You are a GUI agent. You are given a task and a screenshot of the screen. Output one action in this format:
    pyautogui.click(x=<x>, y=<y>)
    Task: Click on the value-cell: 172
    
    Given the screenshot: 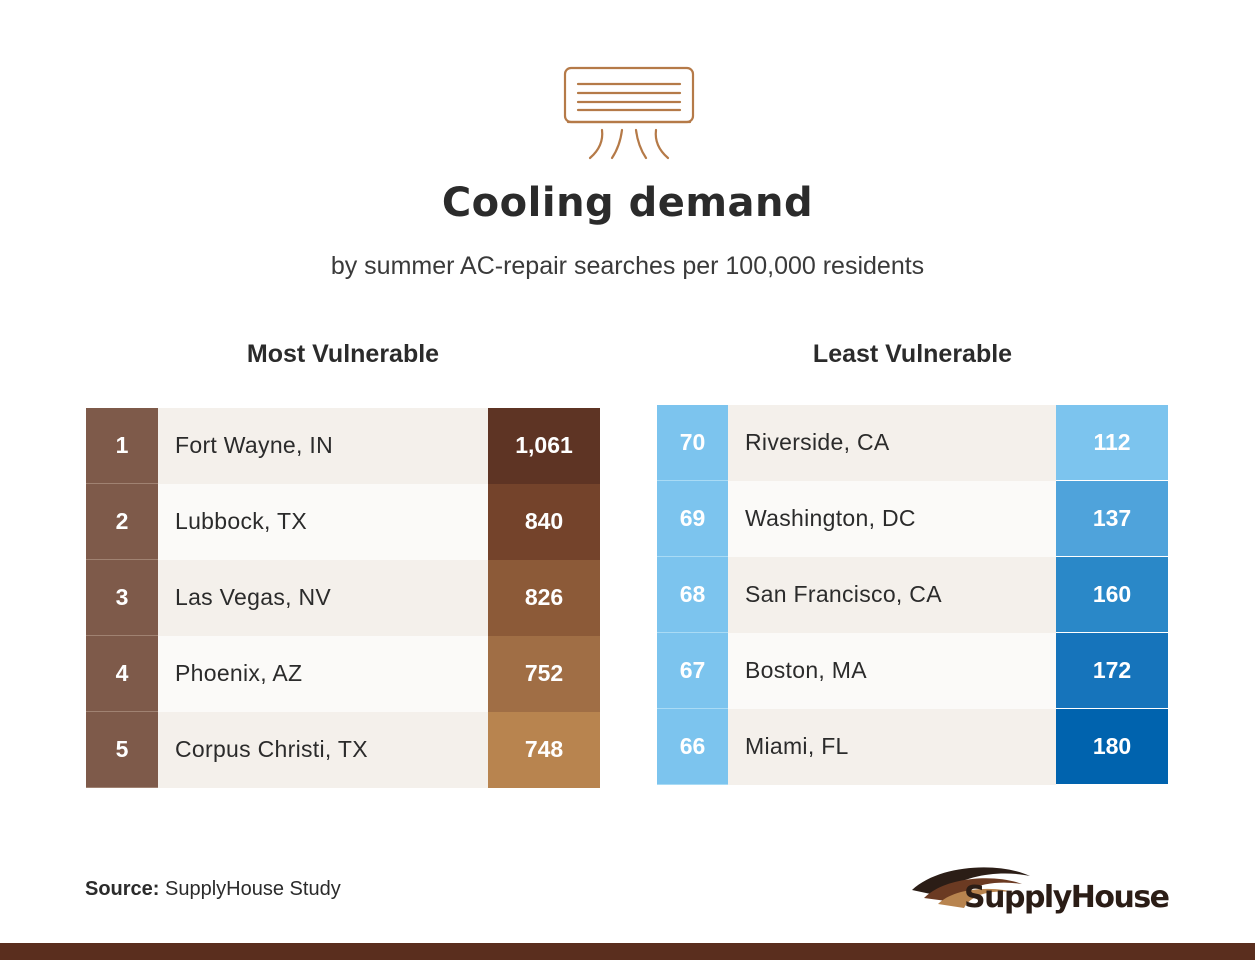 What is the action you would take?
    pyautogui.click(x=1112, y=670)
    